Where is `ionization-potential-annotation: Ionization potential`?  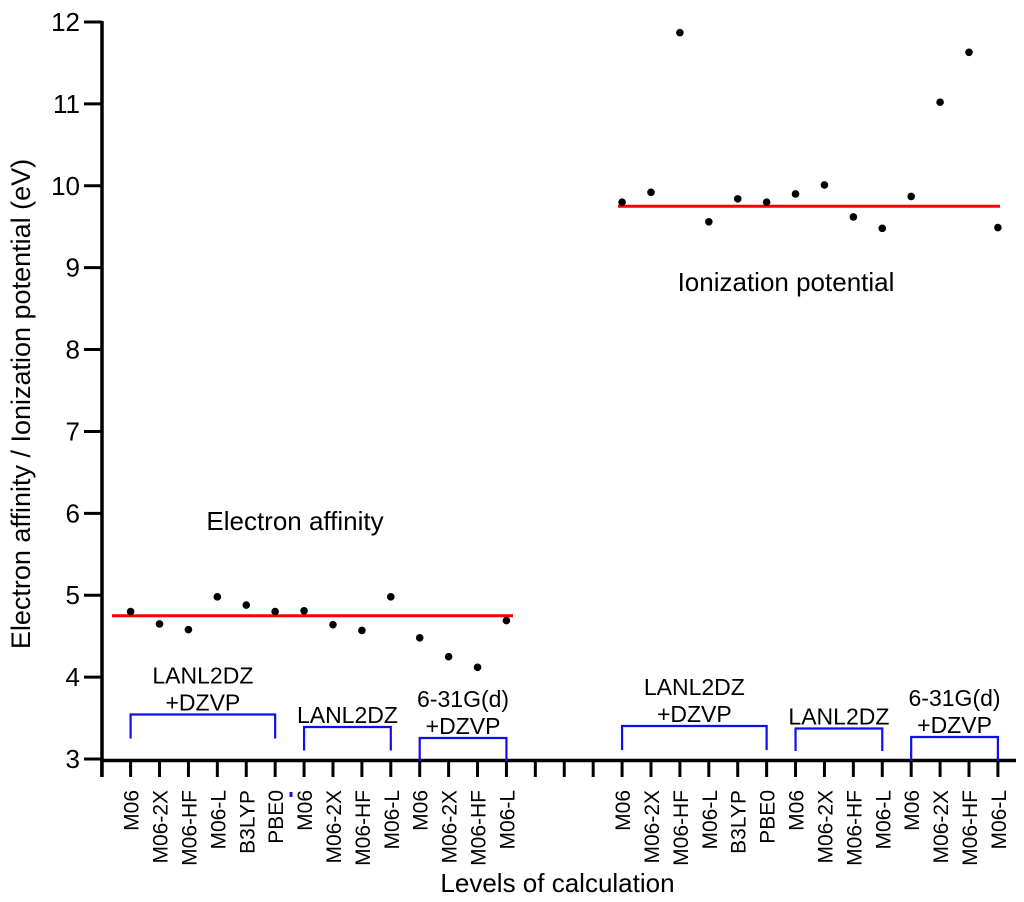 ionization-potential-annotation: Ionization potential is located at coordinates (786, 282).